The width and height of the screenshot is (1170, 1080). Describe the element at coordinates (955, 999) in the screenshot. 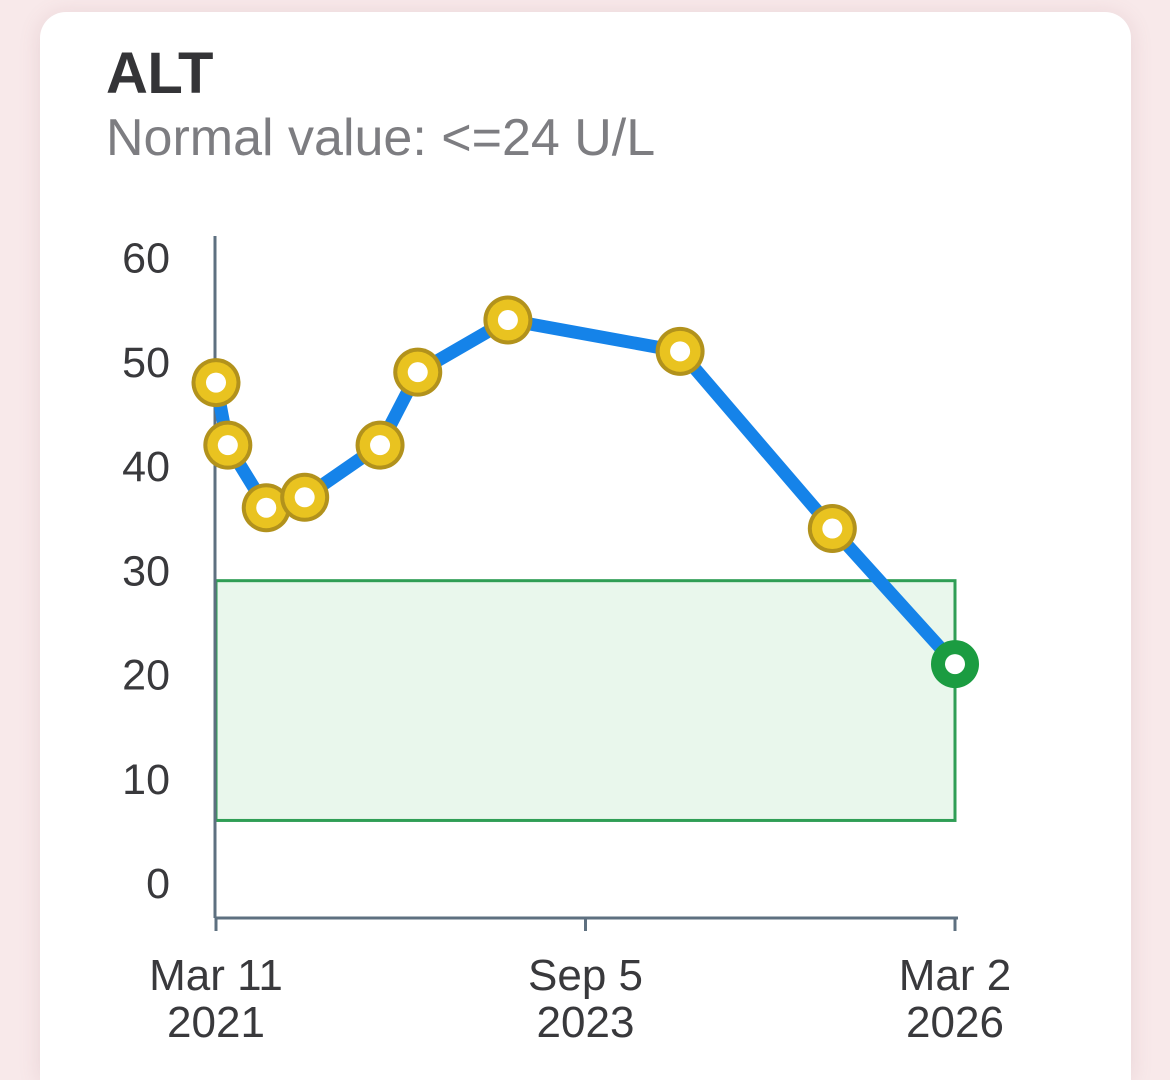

I see `x-tick-label: Mar 2 2026` at that location.